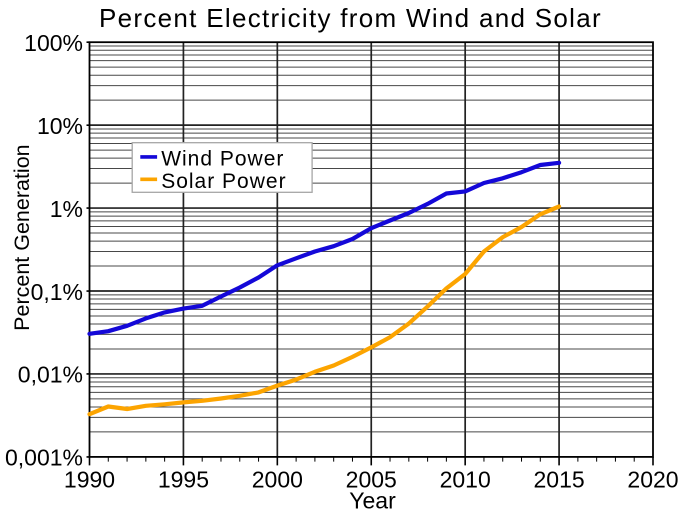  Describe the element at coordinates (222, 159) in the screenshot. I see `svg-text: Wind Power` at that location.